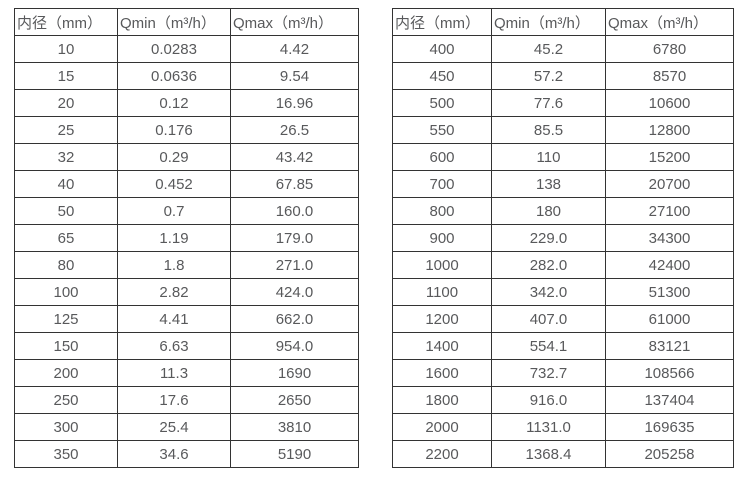 This screenshot has width=750, height=483. Describe the element at coordinates (442, 76) in the screenshot. I see `table-cell: 450` at that location.